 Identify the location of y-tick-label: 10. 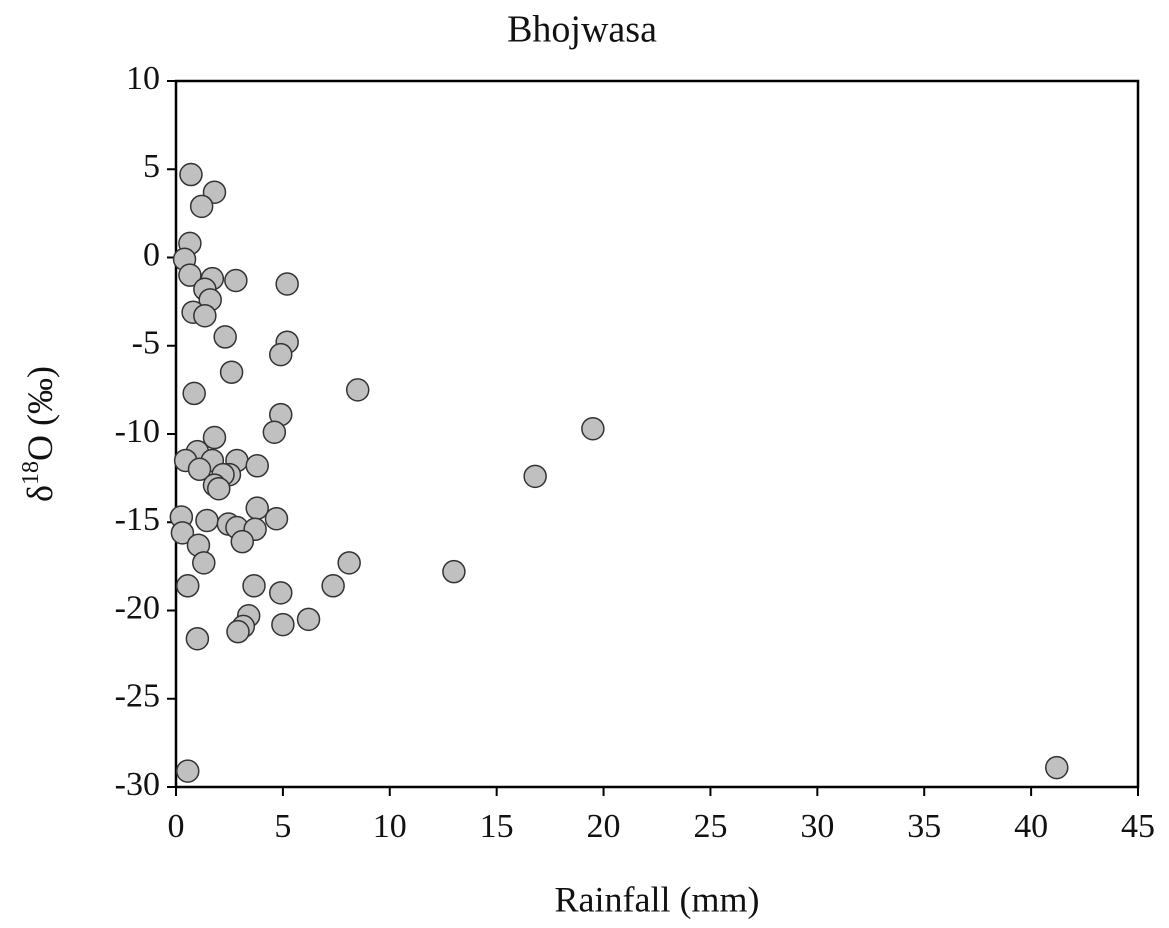
(143, 78).